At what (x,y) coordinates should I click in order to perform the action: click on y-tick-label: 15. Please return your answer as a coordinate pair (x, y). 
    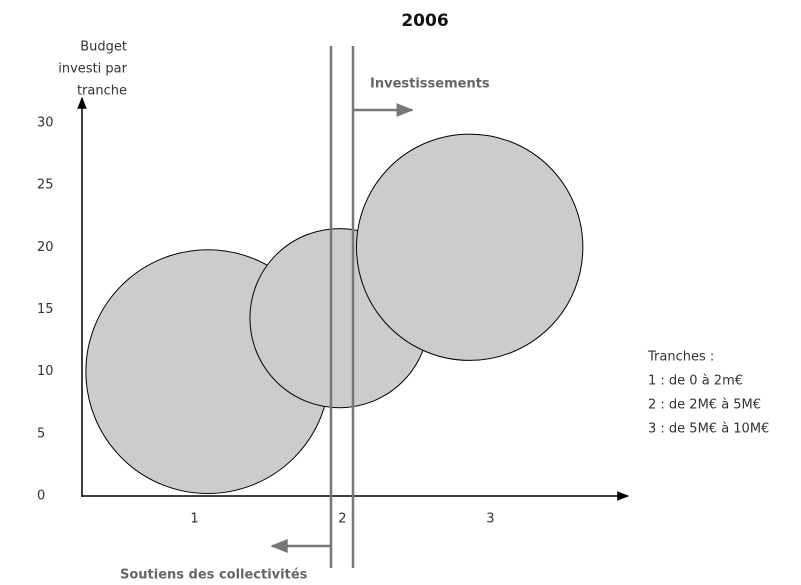
    Looking at the image, I should click on (45, 309).